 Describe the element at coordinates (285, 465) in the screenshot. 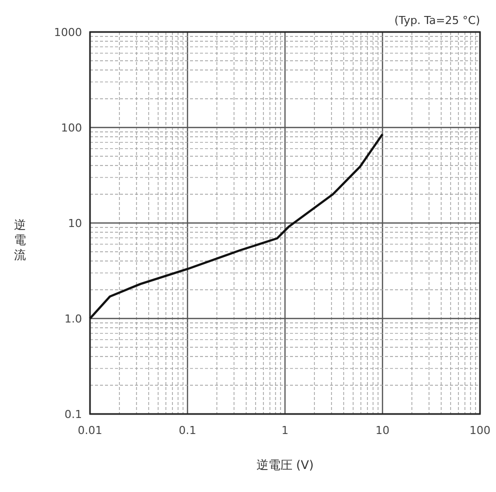

I see `x-axis-title: 逆電圧 (V)` at that location.